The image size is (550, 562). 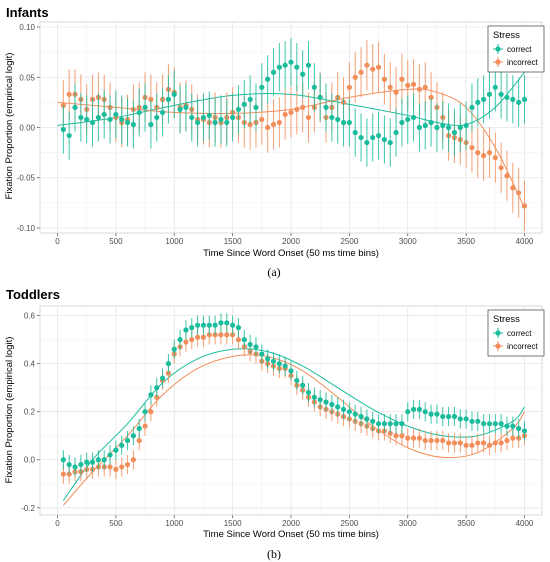 What do you see at coordinates (116, 241) in the screenshot?
I see `x-tick-label: 500` at bounding box center [116, 241].